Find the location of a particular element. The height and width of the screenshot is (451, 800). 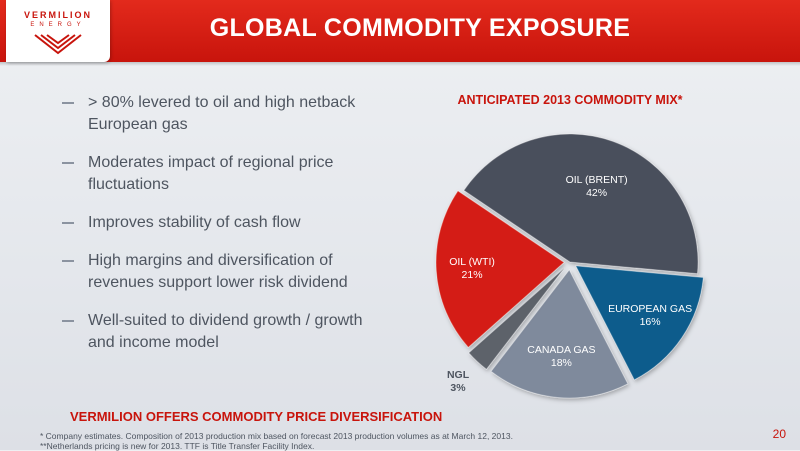

pie-label-oil-wti: OIL (WTI) 21% is located at coordinates (472, 269).